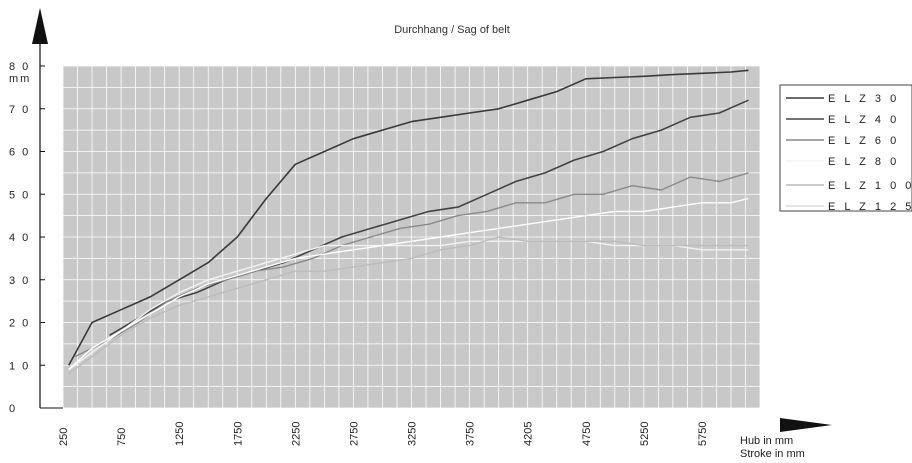 Image resolution: width=912 pixels, height=463 pixels. I want to click on legend-label: E L Z 4 0, so click(863, 120).